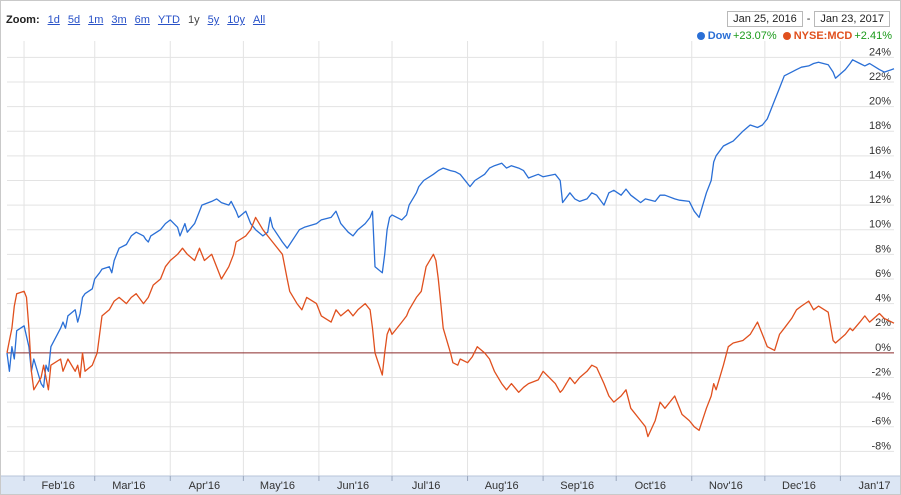 The width and height of the screenshot is (901, 495). I want to click on zoom-option-ytd: YTD, so click(168, 20).